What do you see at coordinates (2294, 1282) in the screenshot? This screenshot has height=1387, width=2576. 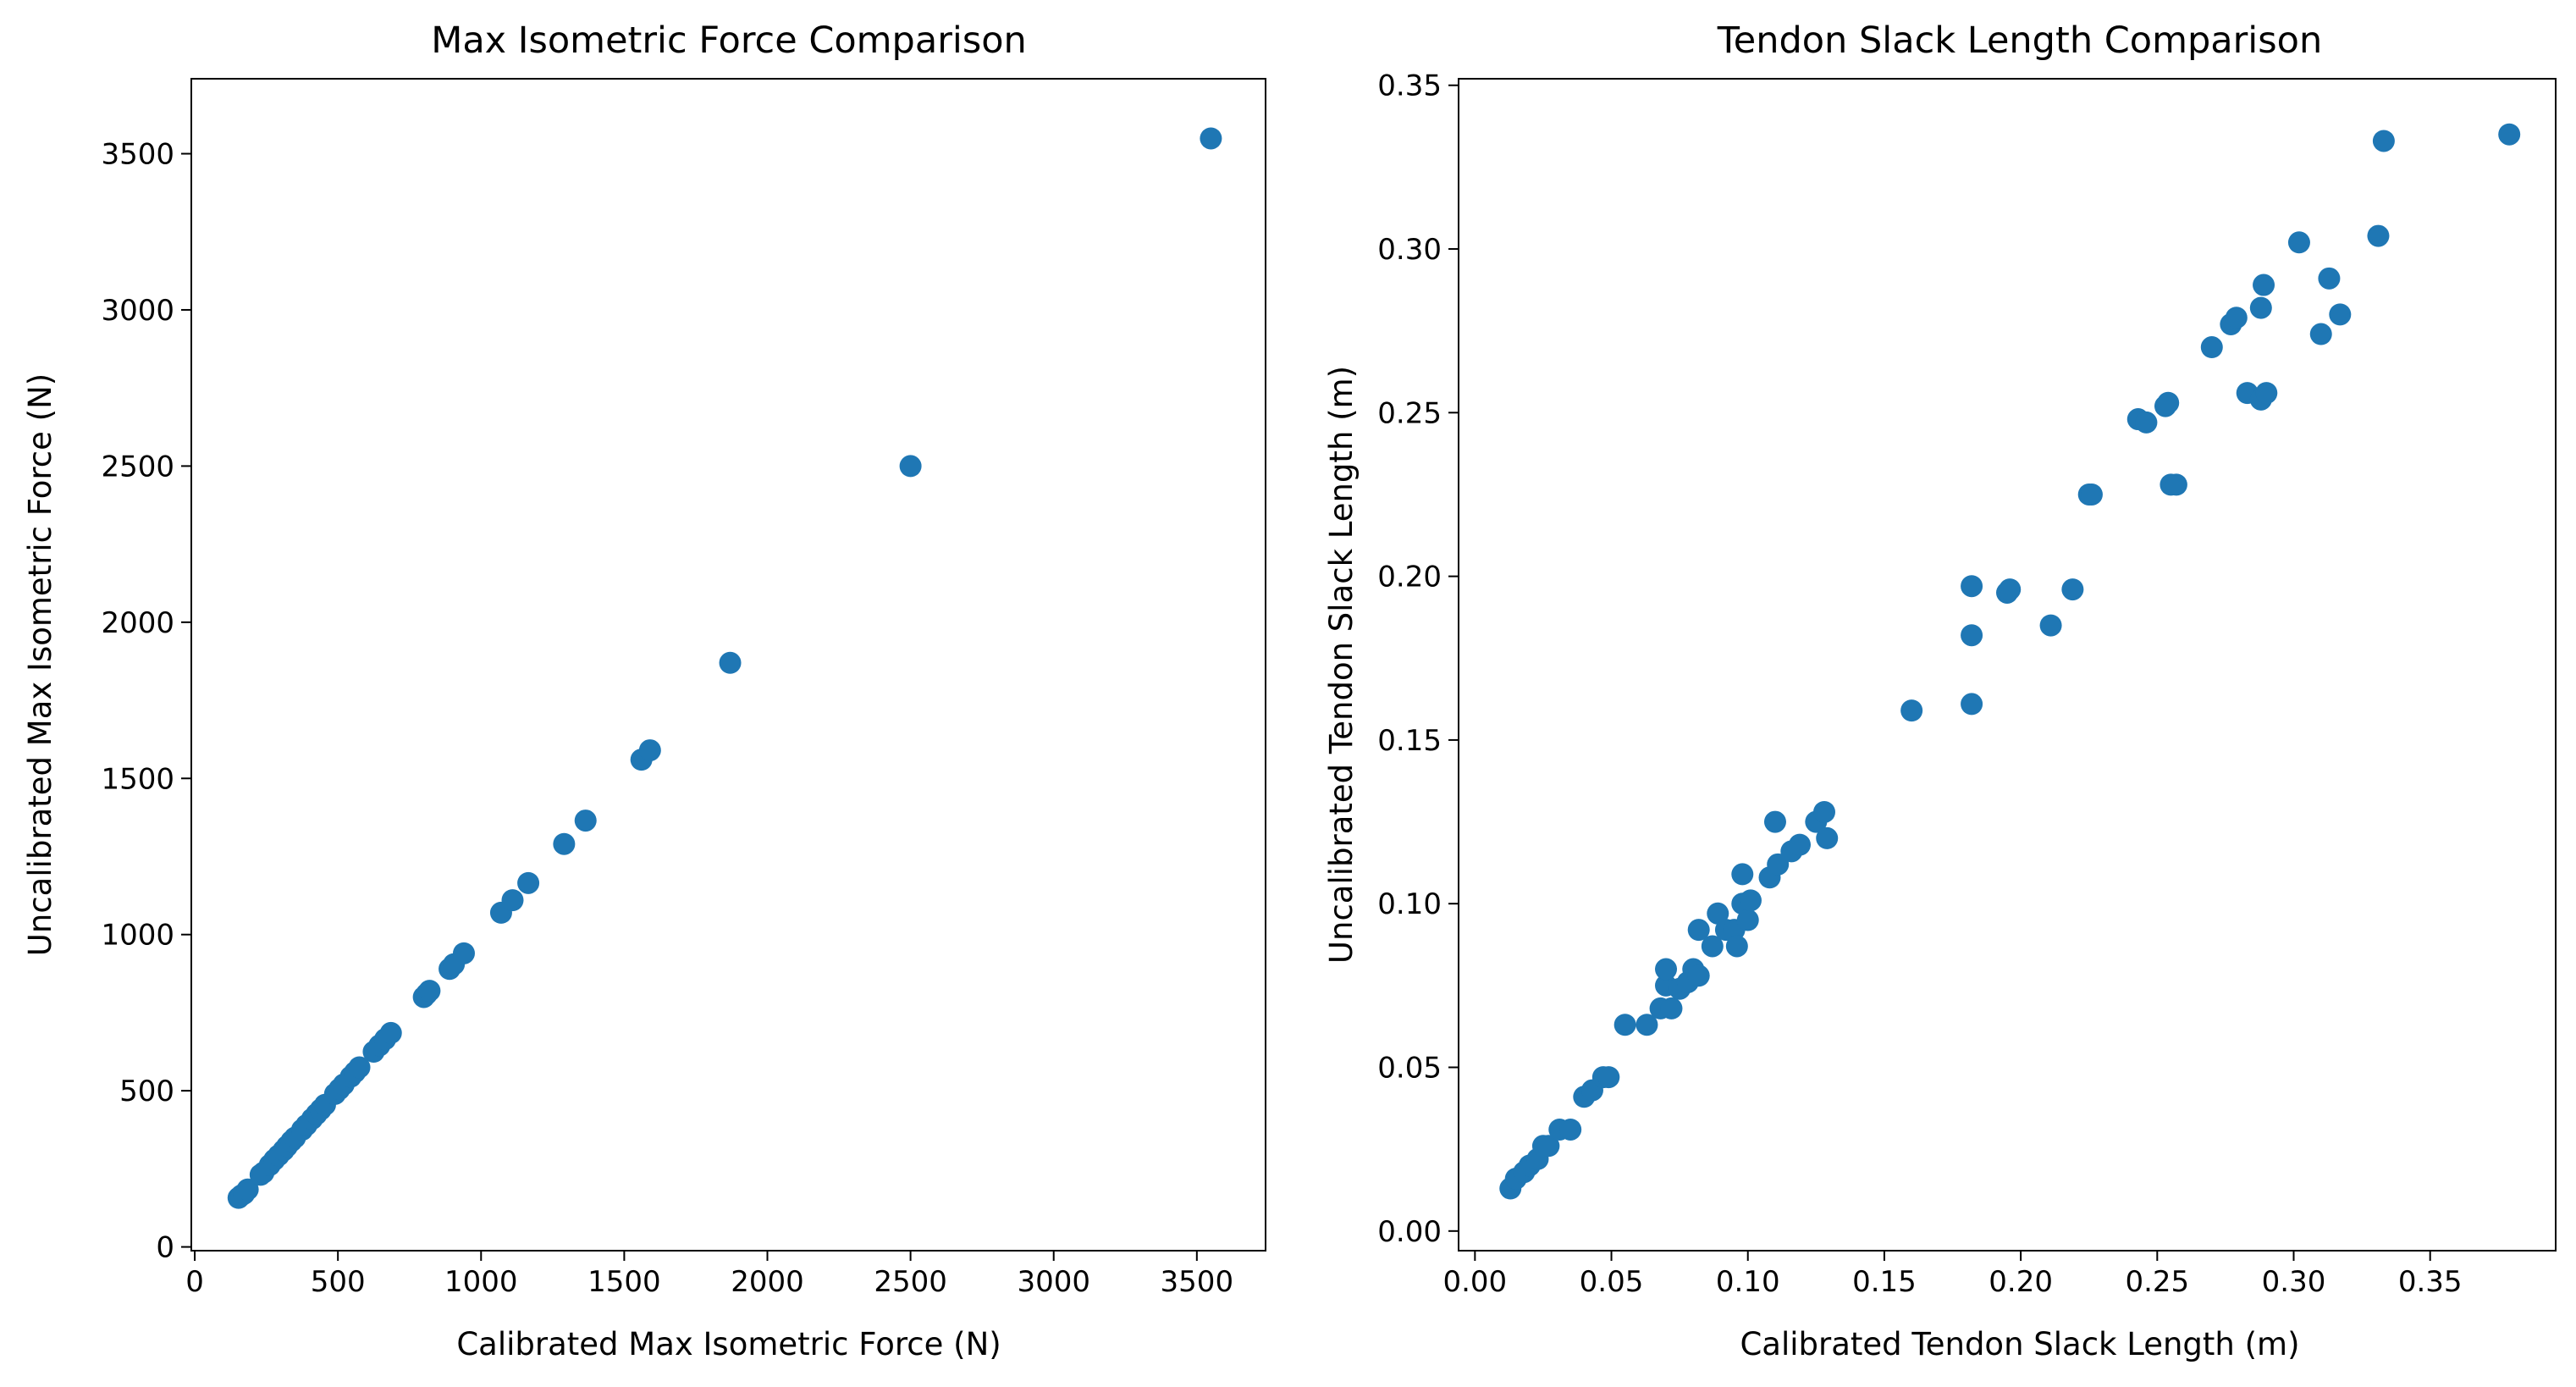 I see `x-tick-label: 0.30` at bounding box center [2294, 1282].